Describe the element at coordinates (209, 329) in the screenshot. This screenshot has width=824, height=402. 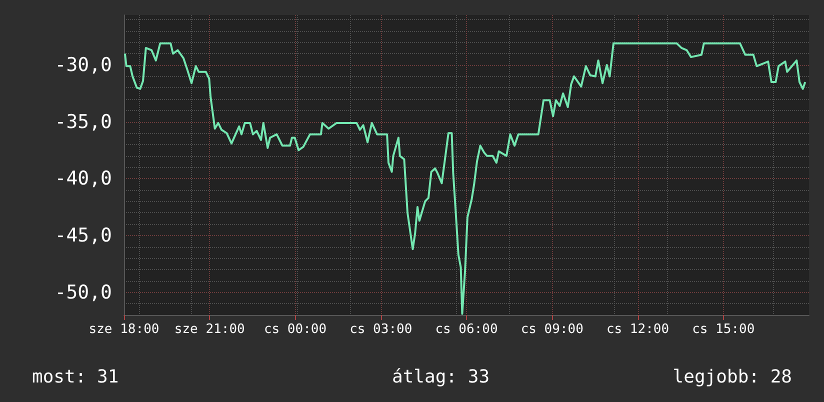
I see `x-tick-label: sze 21:00` at that location.